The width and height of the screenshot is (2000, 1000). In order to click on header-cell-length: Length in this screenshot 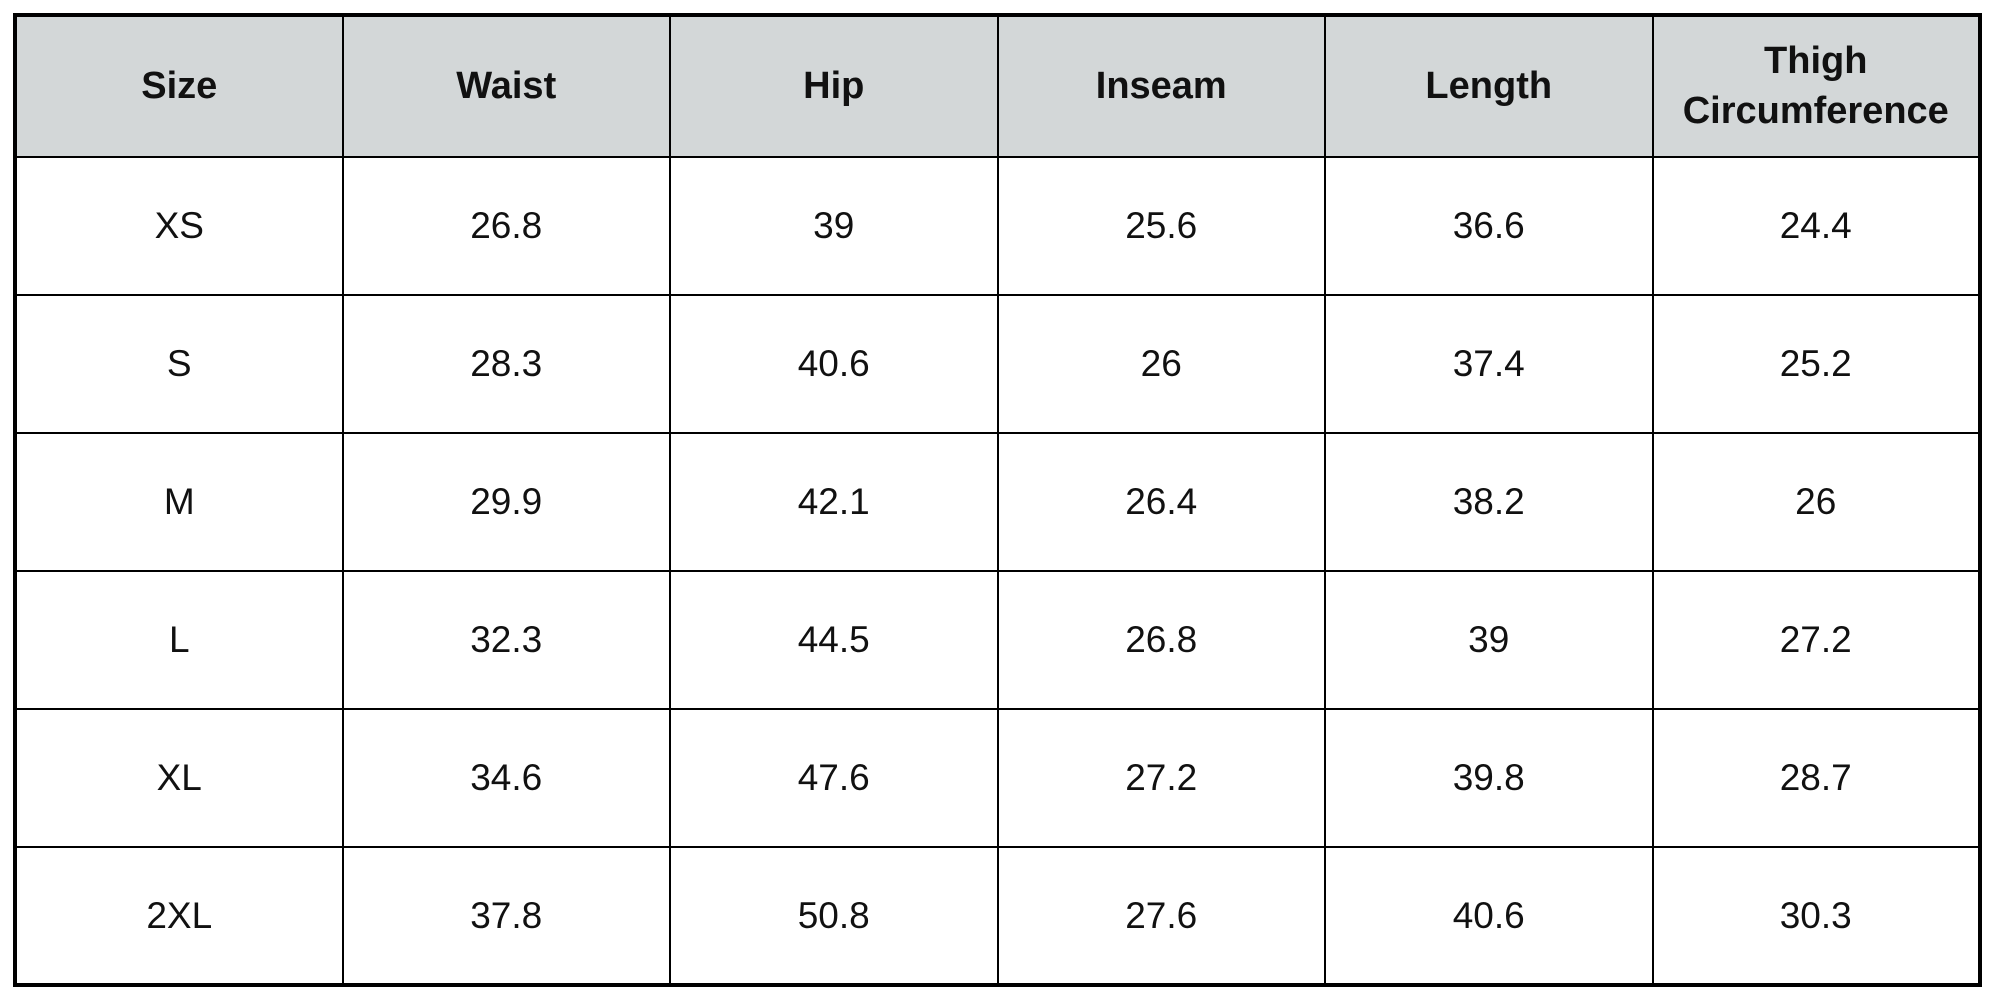, I will do `click(1489, 86)`.